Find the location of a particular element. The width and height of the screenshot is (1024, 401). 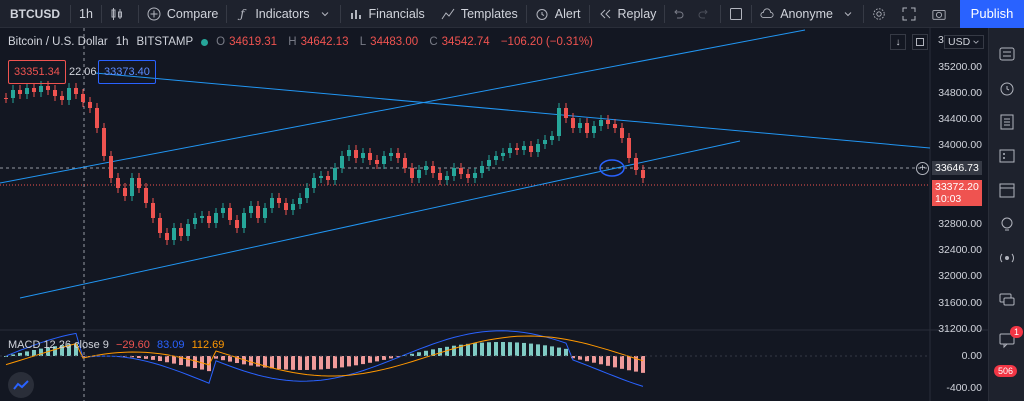

signal-line is located at coordinates (324, 356).